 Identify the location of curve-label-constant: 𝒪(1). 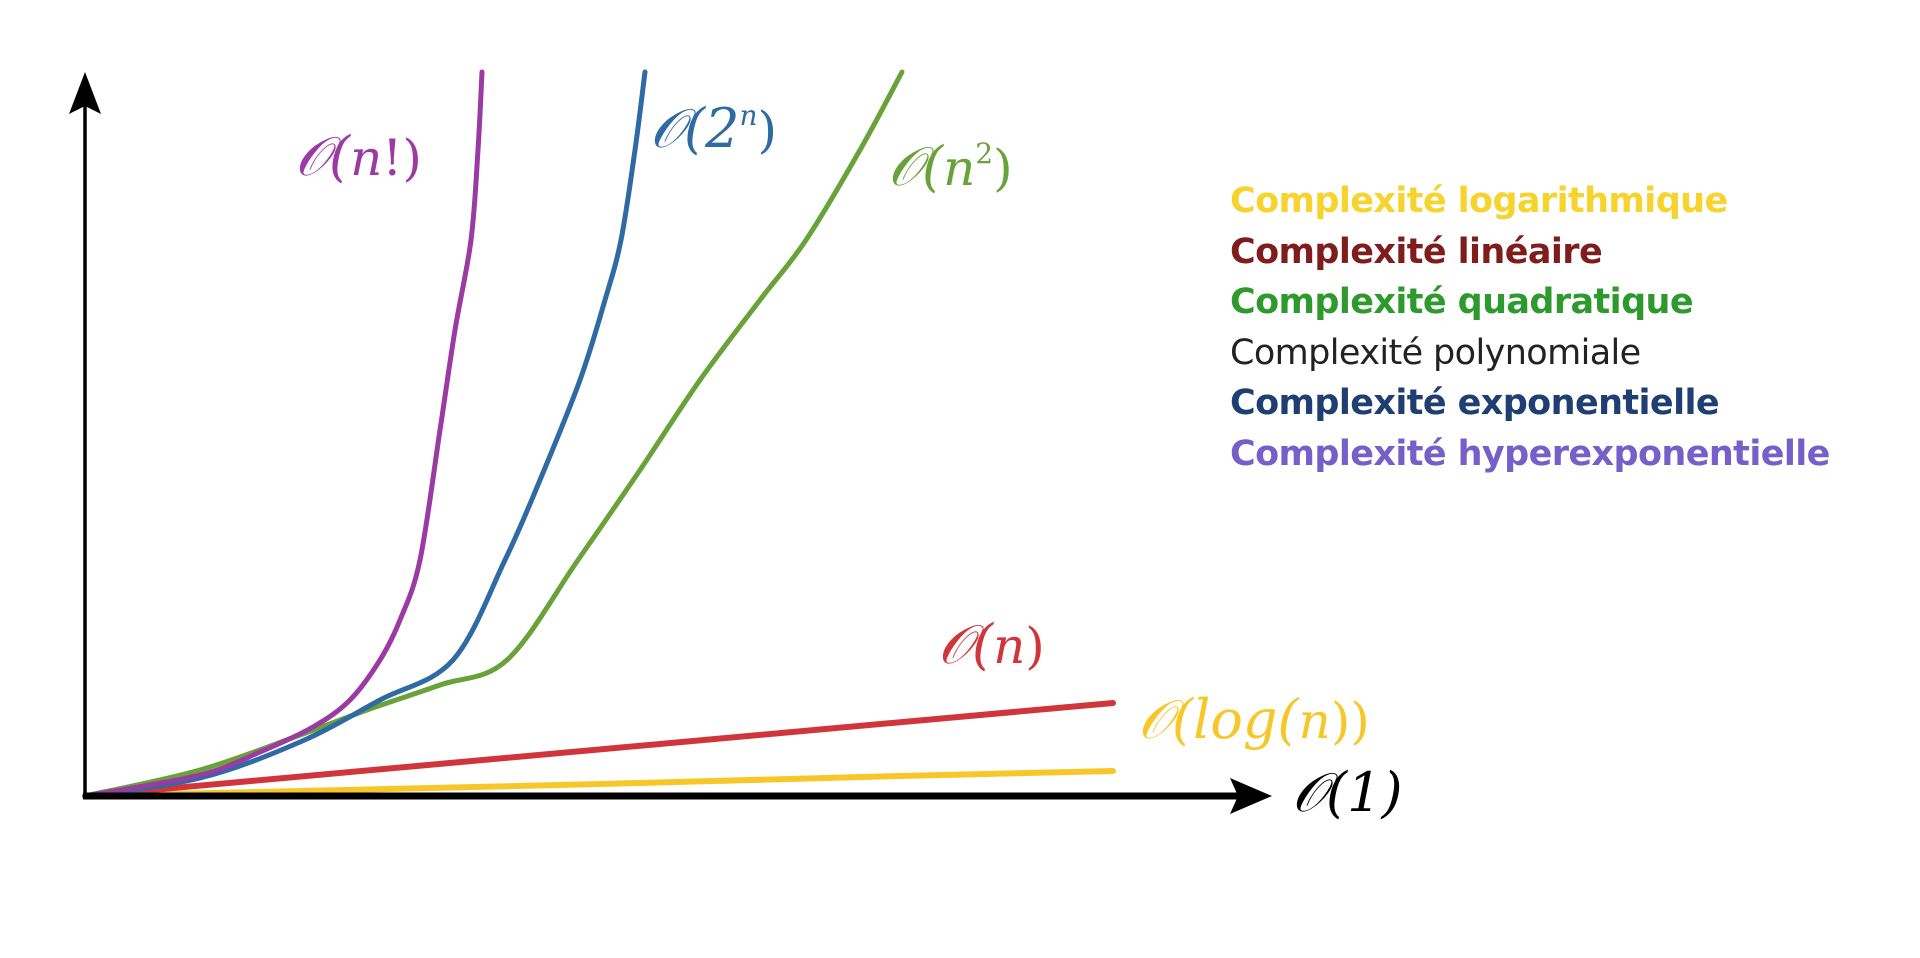
(1347, 793).